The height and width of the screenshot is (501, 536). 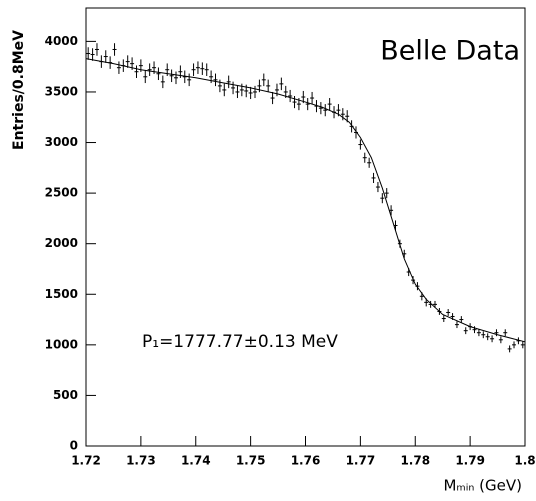 What do you see at coordinates (306, 461) in the screenshot?
I see `x-tick-label: 1.76` at bounding box center [306, 461].